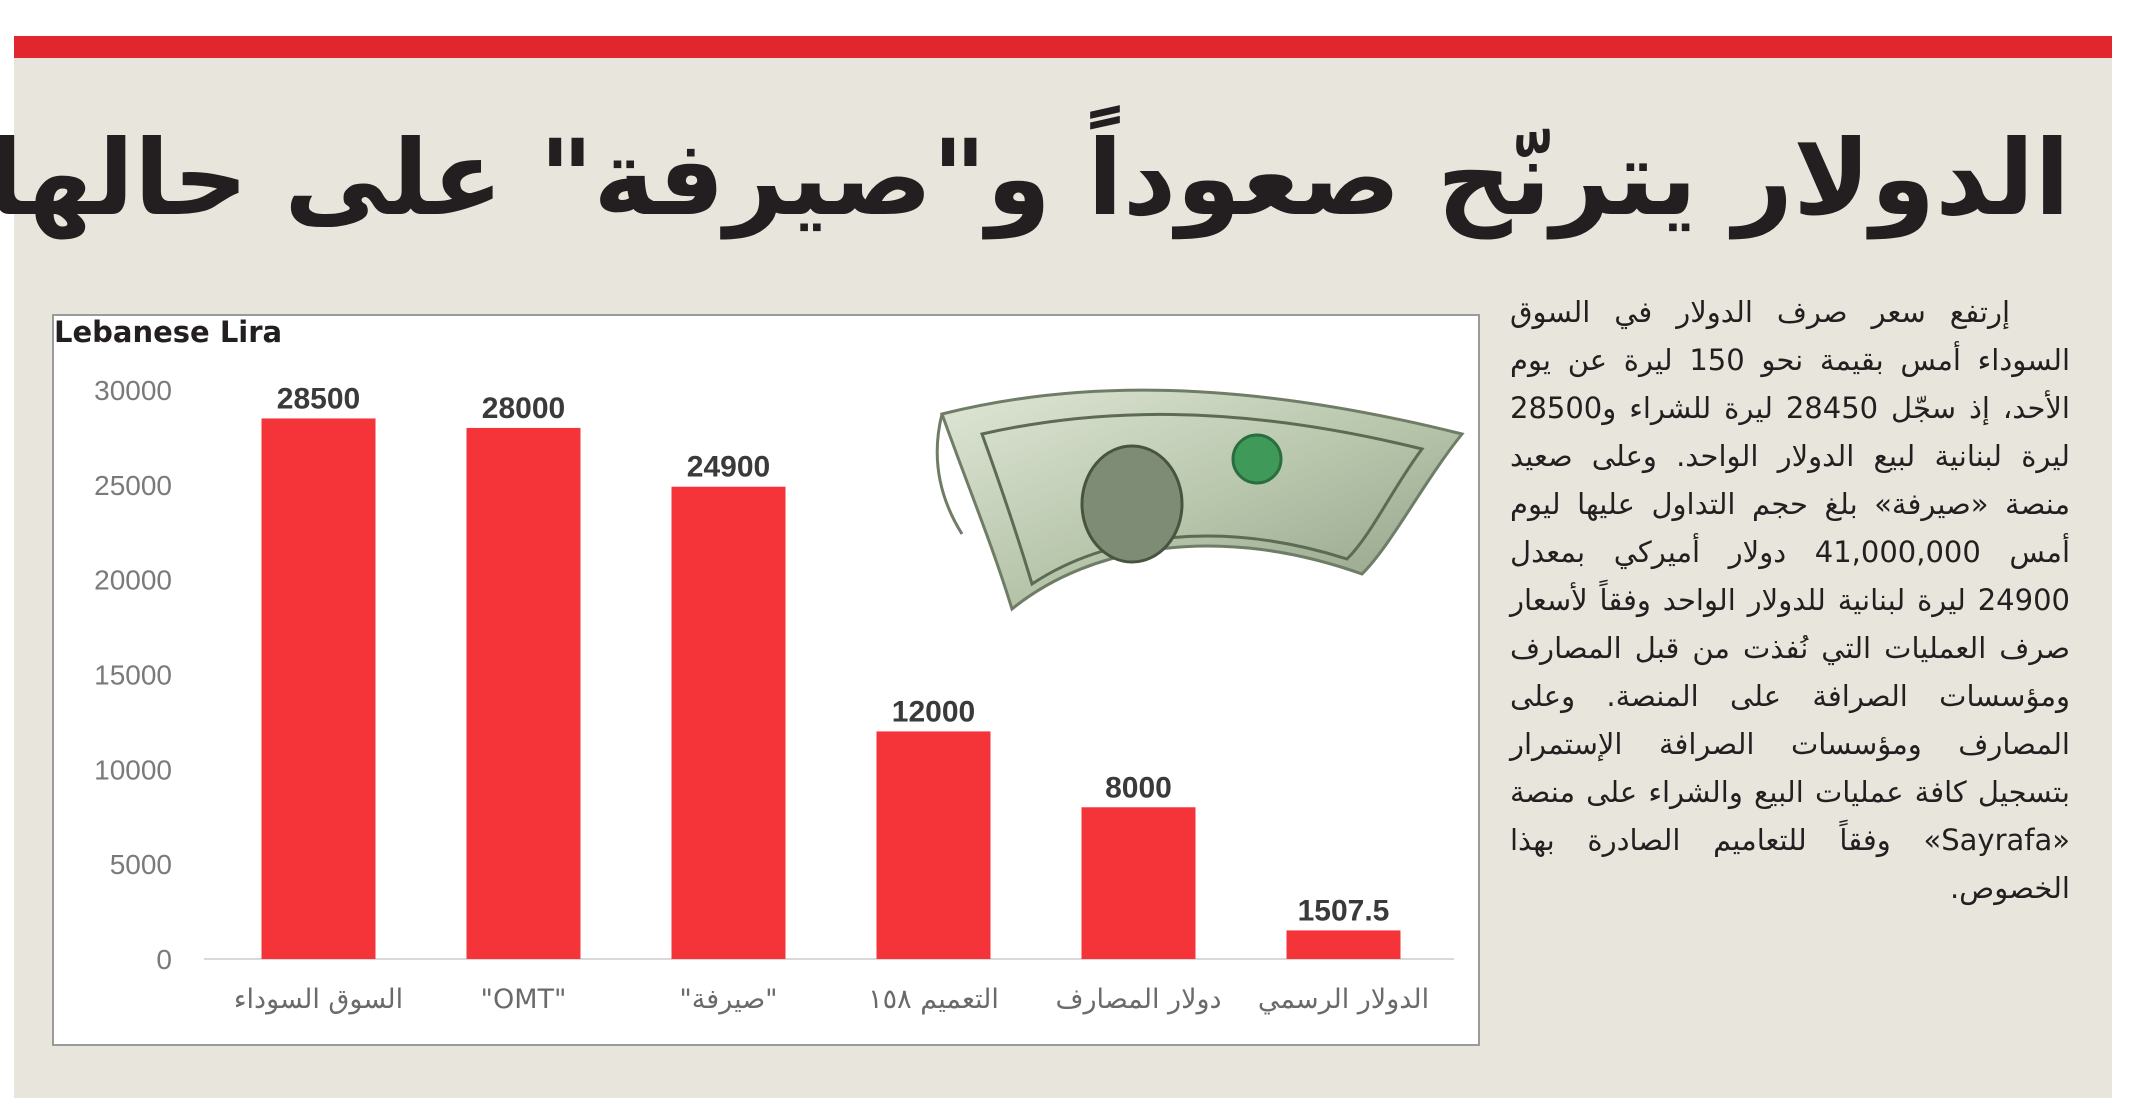 This screenshot has width=2130, height=1118. What do you see at coordinates (933, 999) in the screenshot?
I see `x-tick-label: التعميم ١٥٨` at bounding box center [933, 999].